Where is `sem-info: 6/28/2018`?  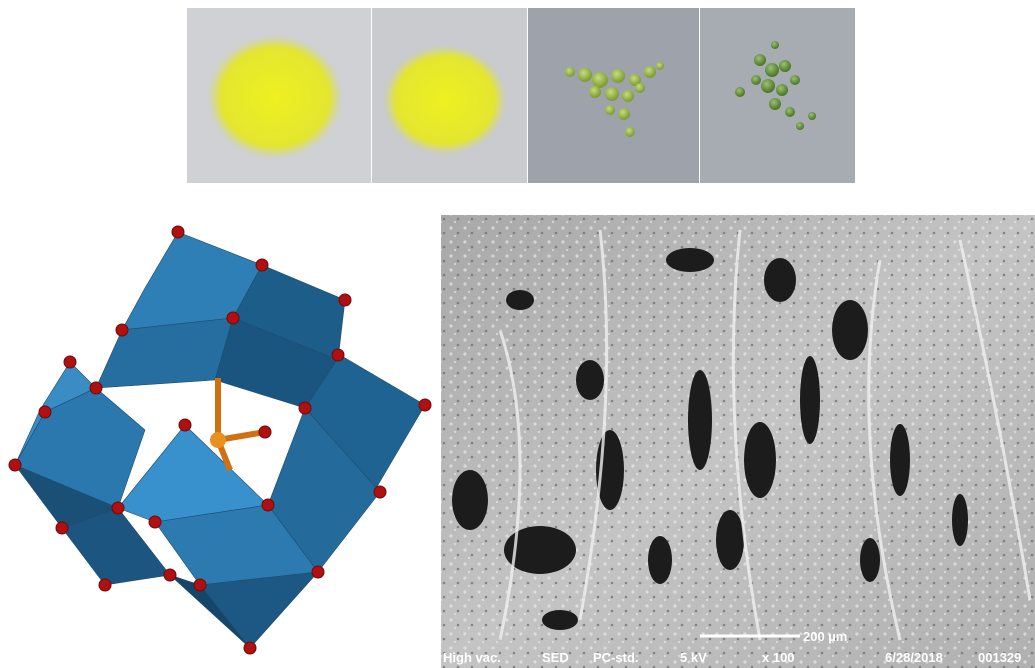
sem-info: 6/28/2018 is located at coordinates (914, 657).